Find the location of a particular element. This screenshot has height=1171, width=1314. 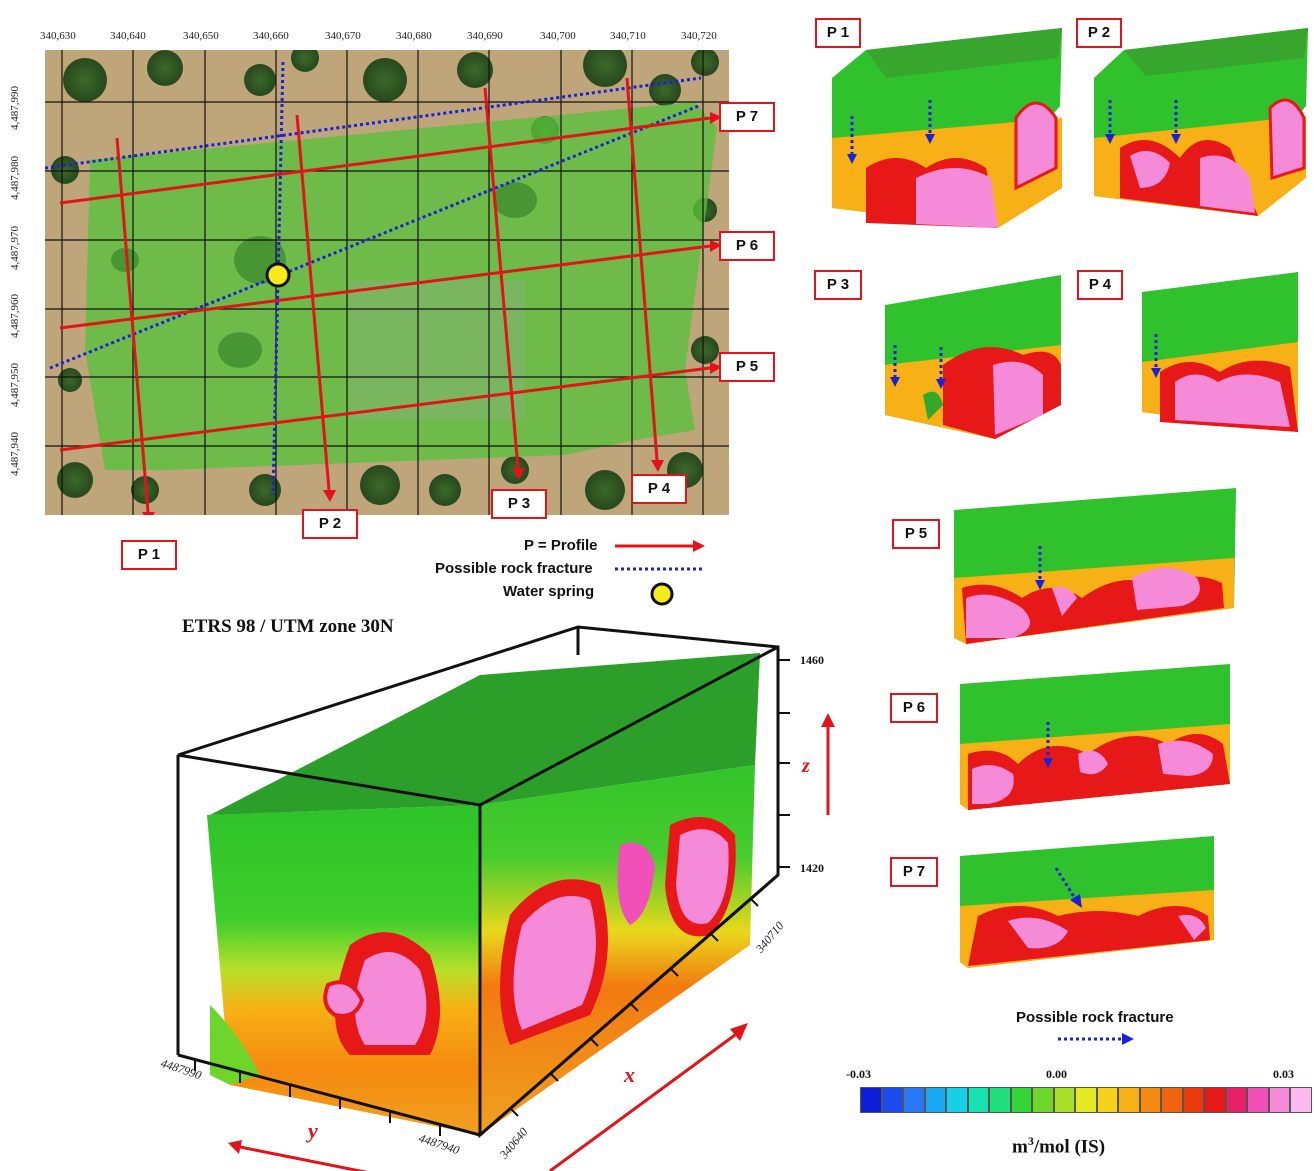

map-x-tick: 340,650 is located at coordinates (201, 36).